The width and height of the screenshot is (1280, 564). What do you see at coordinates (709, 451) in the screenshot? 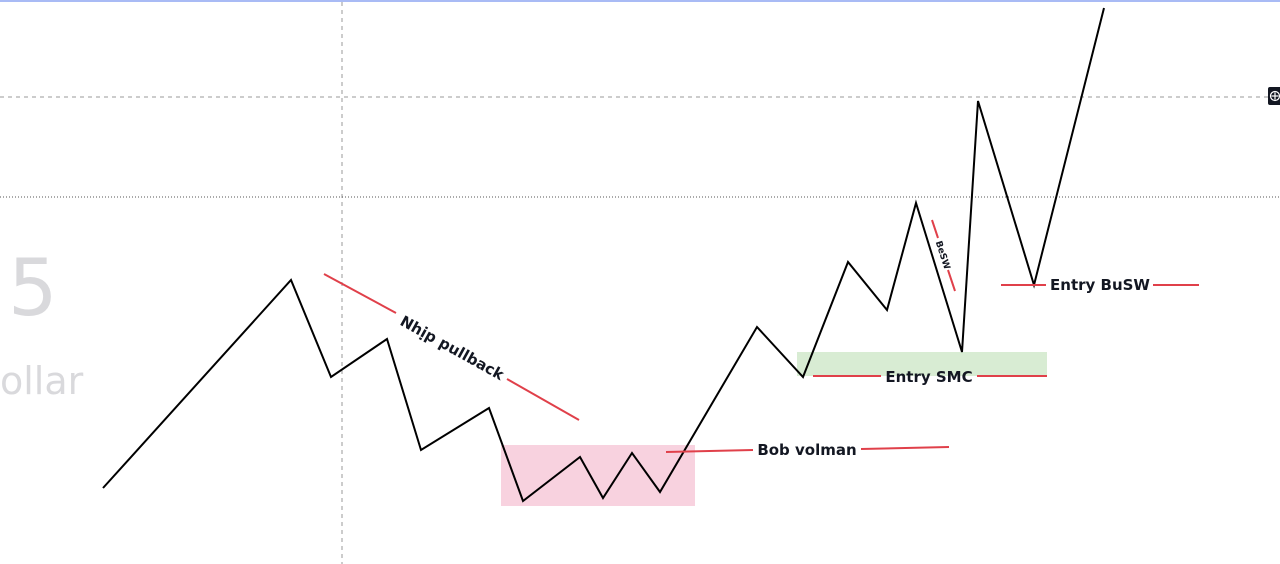
I see `bob-volman-line-left` at bounding box center [709, 451].